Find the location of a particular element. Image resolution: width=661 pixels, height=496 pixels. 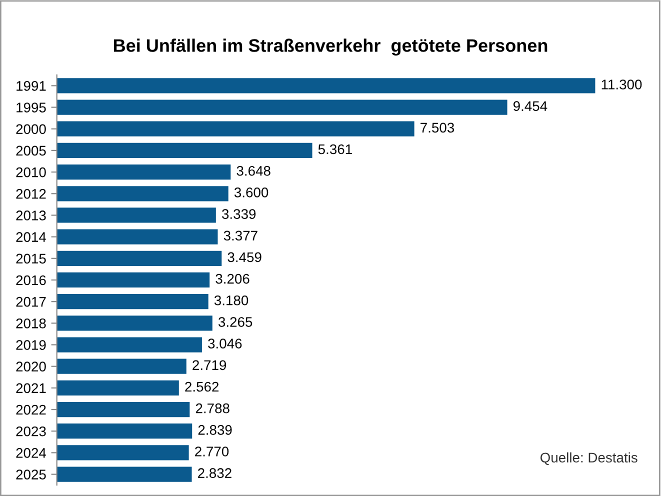

y-tick-label: 2012 is located at coordinates (31, 193).